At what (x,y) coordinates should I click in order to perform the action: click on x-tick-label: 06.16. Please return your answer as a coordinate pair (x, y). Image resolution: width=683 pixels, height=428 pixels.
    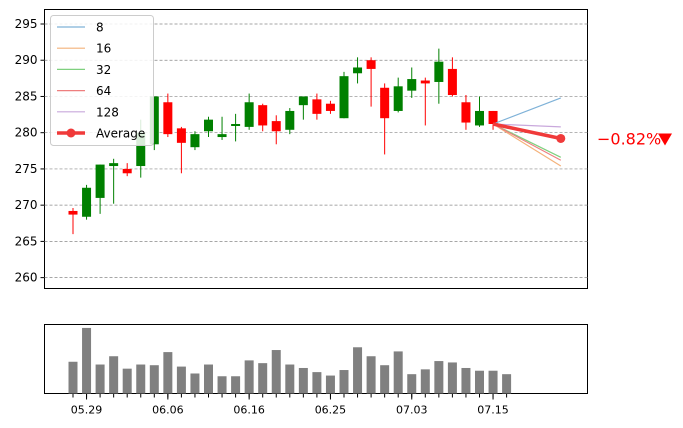
    Looking at the image, I should click on (249, 410).